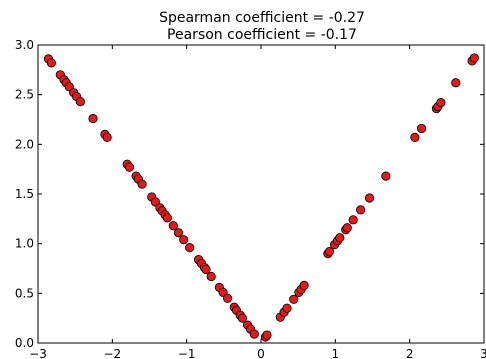 The height and width of the screenshot is (359, 486). What do you see at coordinates (24, 194) in the screenshot?
I see `y-tick-label: 1.5` at bounding box center [24, 194].